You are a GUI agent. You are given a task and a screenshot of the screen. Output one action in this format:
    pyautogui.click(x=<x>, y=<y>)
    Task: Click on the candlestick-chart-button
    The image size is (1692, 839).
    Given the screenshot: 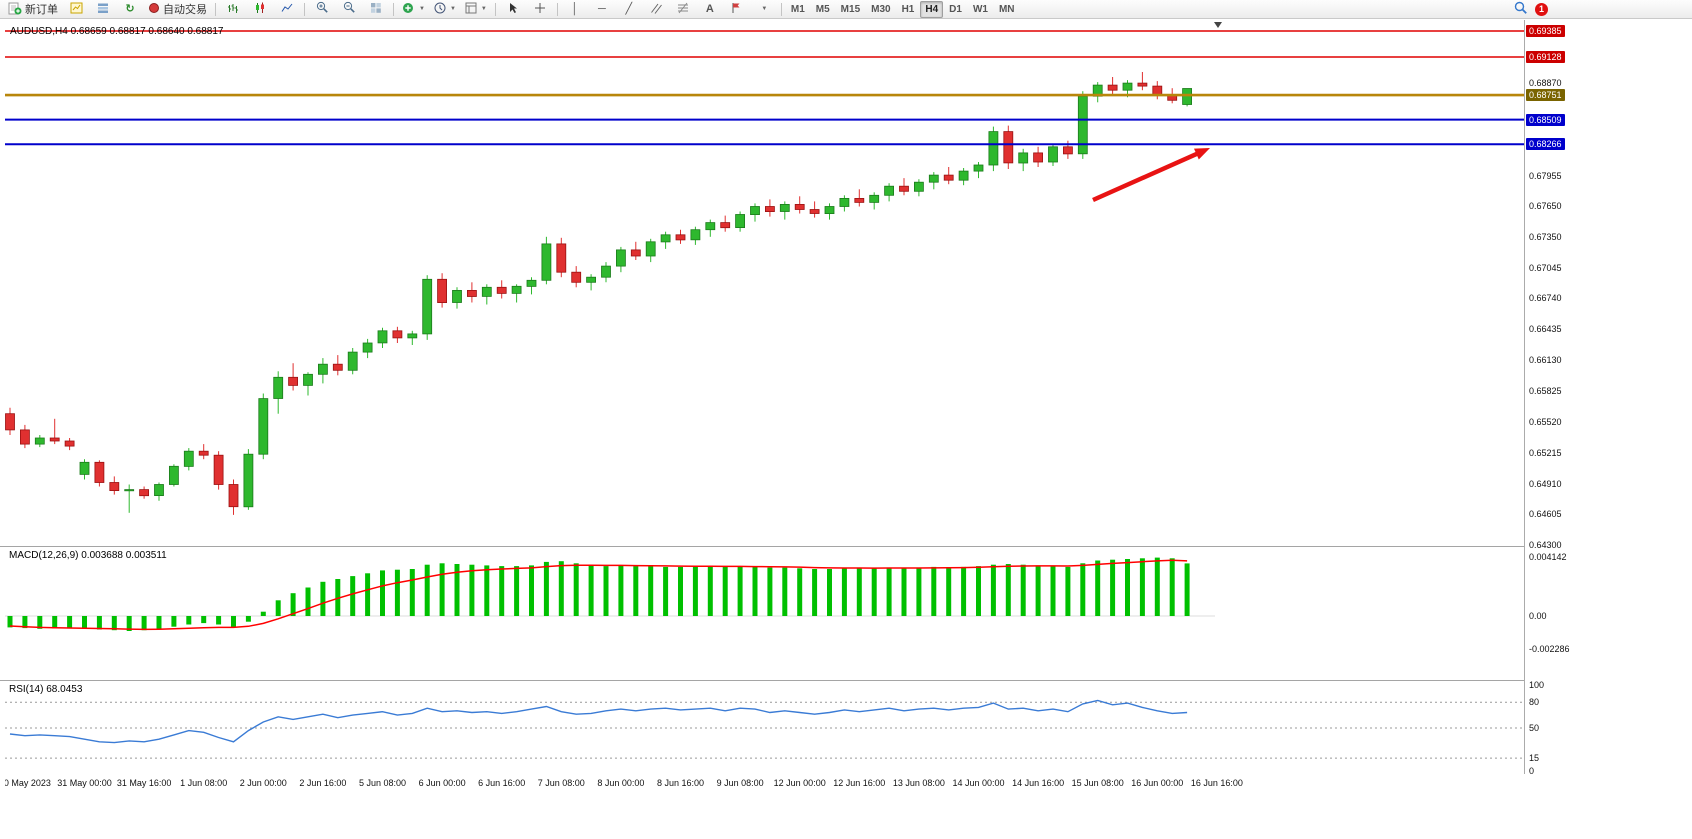 What is the action you would take?
    pyautogui.click(x=260, y=9)
    